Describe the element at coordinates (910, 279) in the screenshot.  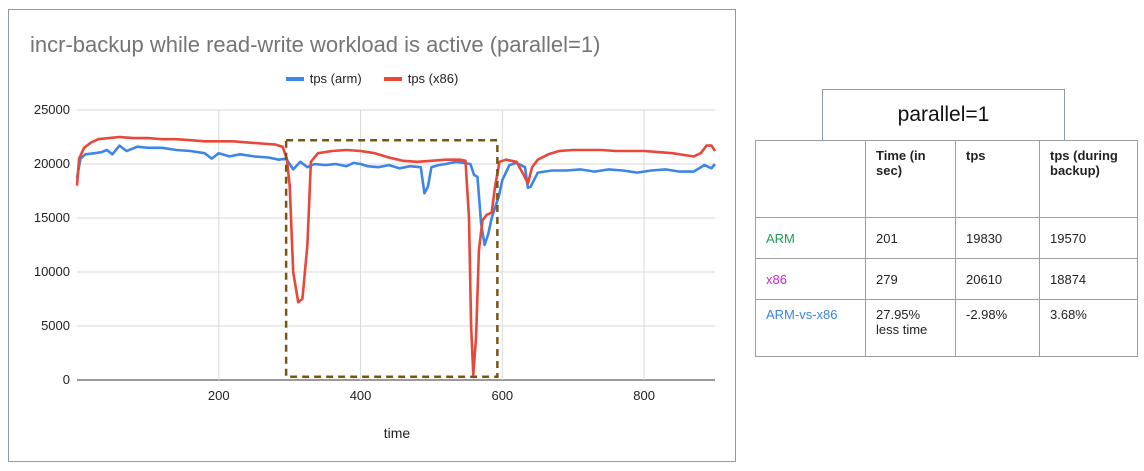
I see `table-cell: 279` at that location.